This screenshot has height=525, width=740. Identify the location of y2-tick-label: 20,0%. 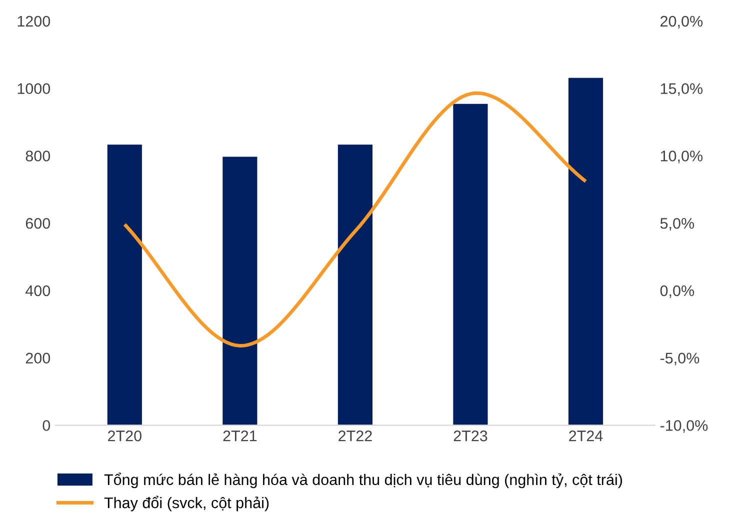
(681, 22).